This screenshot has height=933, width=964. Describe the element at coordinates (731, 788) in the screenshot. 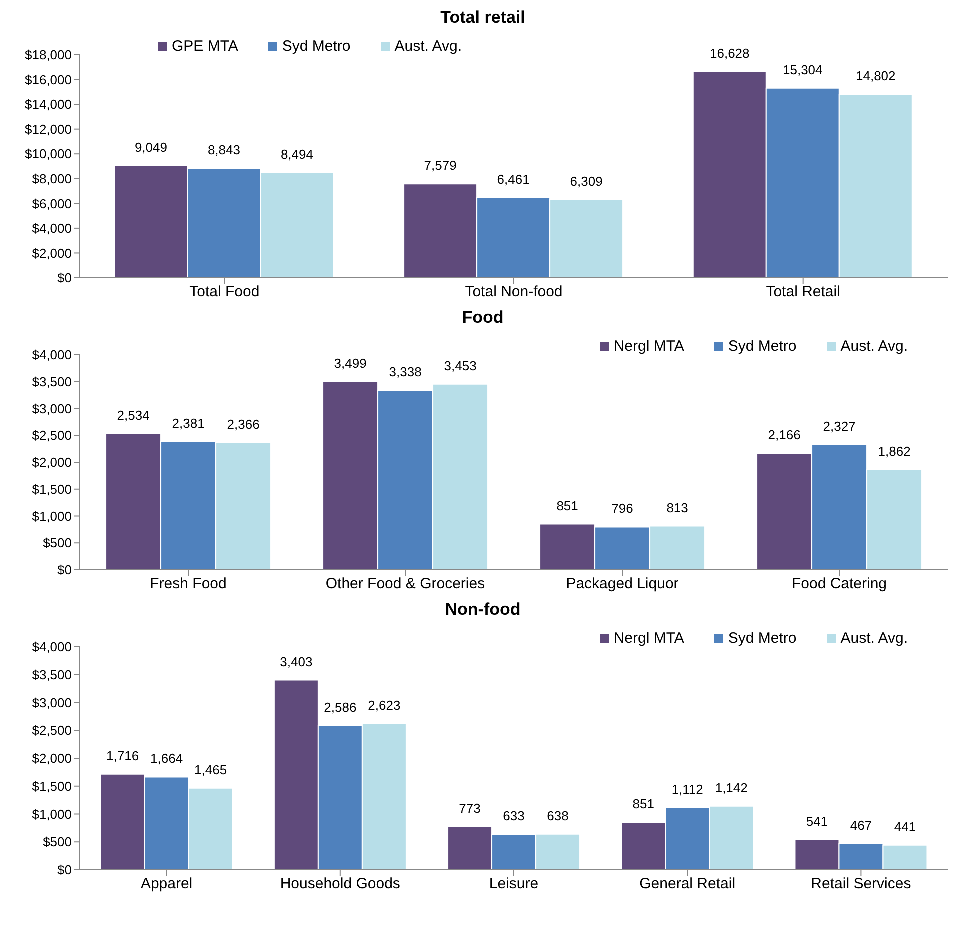

I see `data-label: 1,142` at that location.